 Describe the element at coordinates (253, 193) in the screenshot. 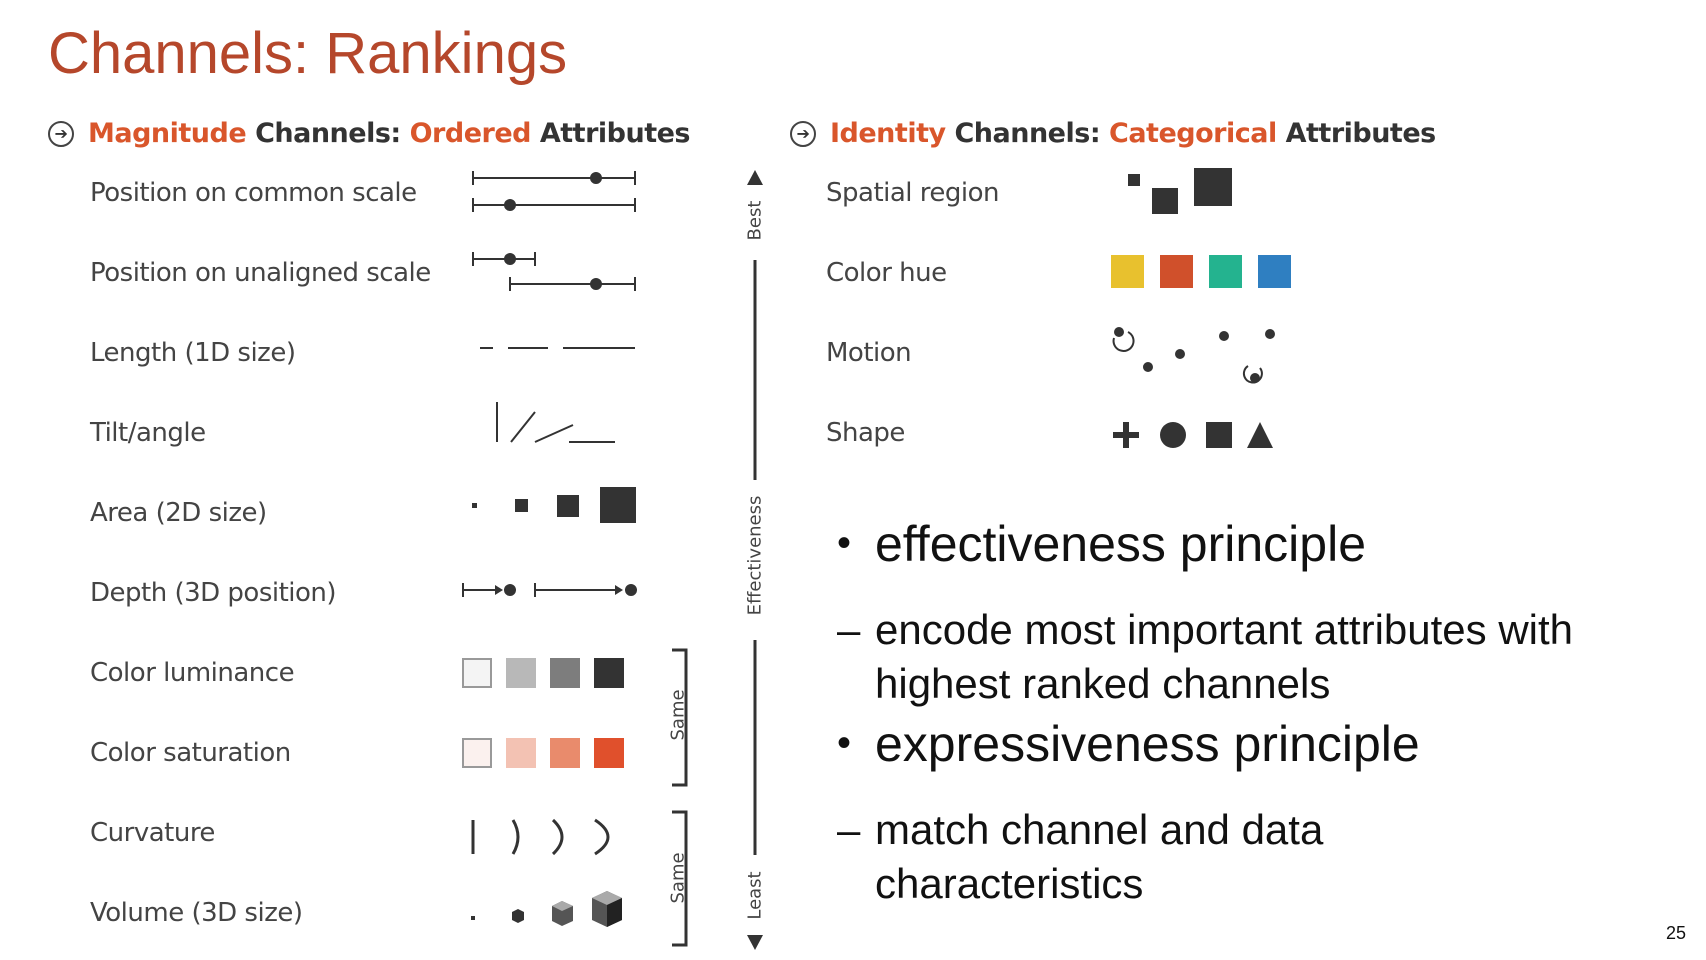

I see `row-label-position-common: Position on common scale` at that location.